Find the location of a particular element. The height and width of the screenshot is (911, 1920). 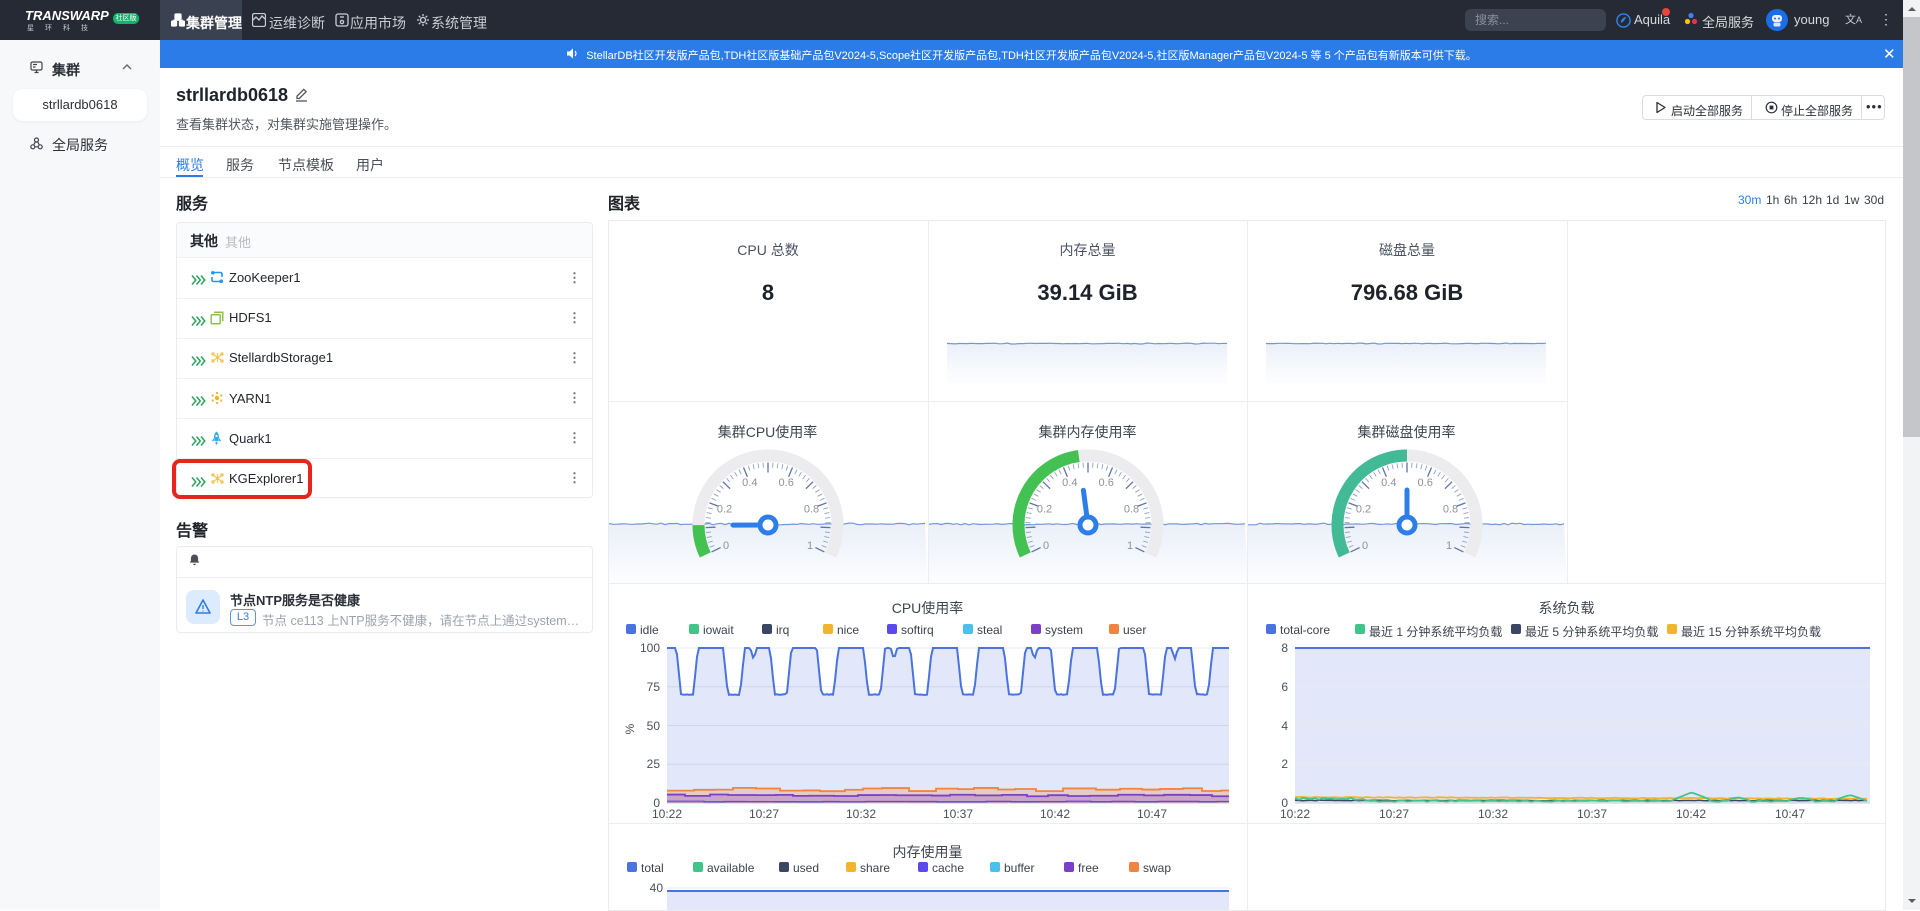

svg-text: 2 is located at coordinates (1284, 764).